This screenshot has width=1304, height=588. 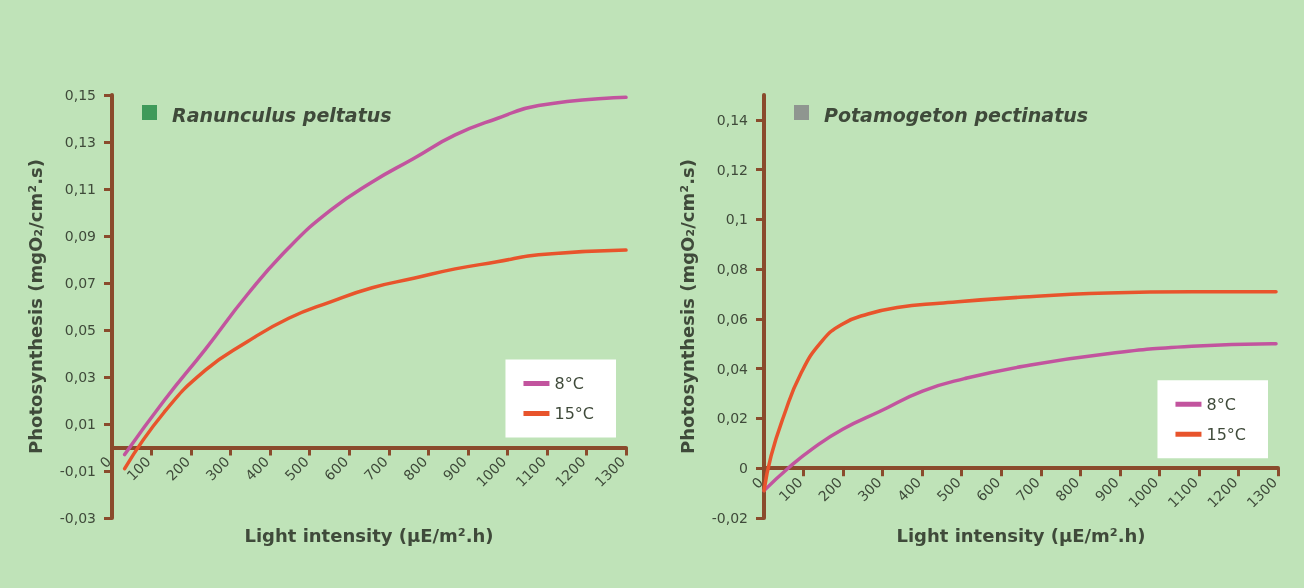 I want to click on y-tick-label: 0,14, so click(x=732, y=119).